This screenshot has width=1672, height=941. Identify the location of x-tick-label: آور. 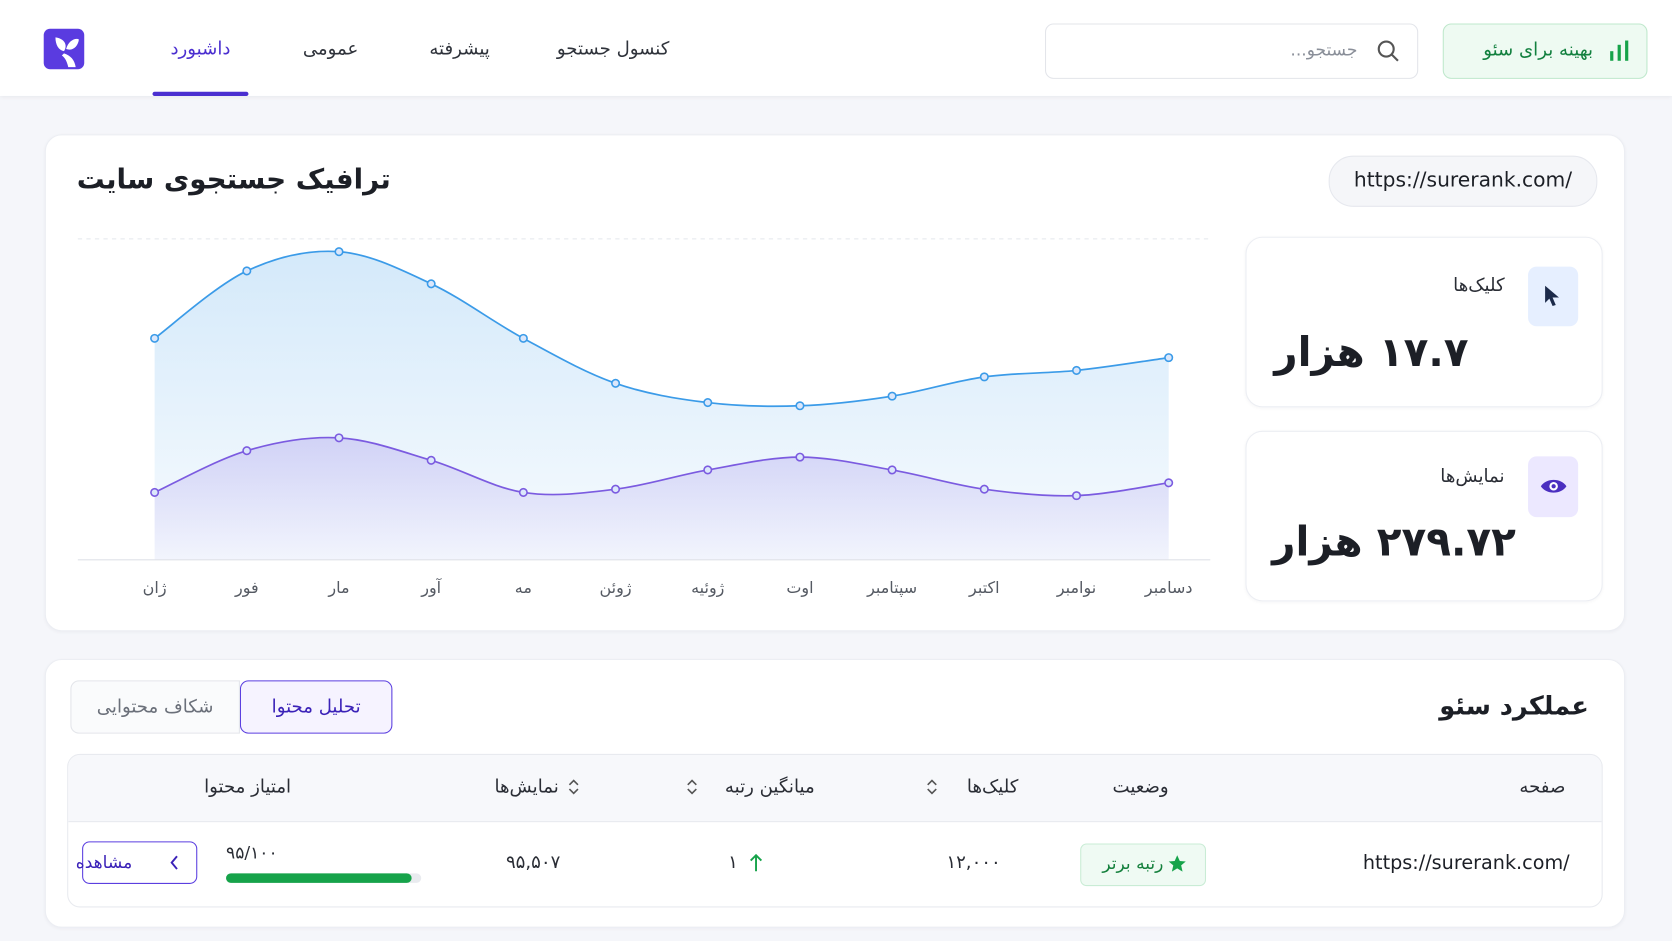
(431, 588).